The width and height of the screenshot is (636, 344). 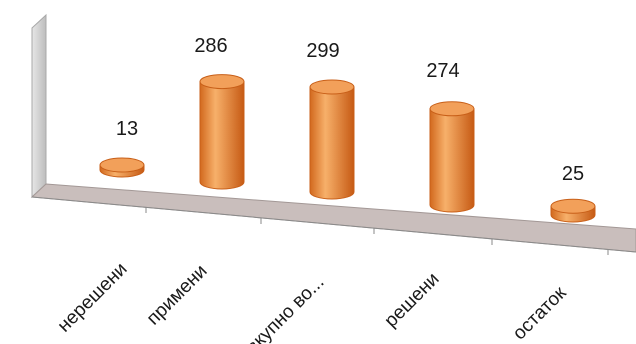 I want to click on x-tick-label: нерешени, so click(x=93, y=298).